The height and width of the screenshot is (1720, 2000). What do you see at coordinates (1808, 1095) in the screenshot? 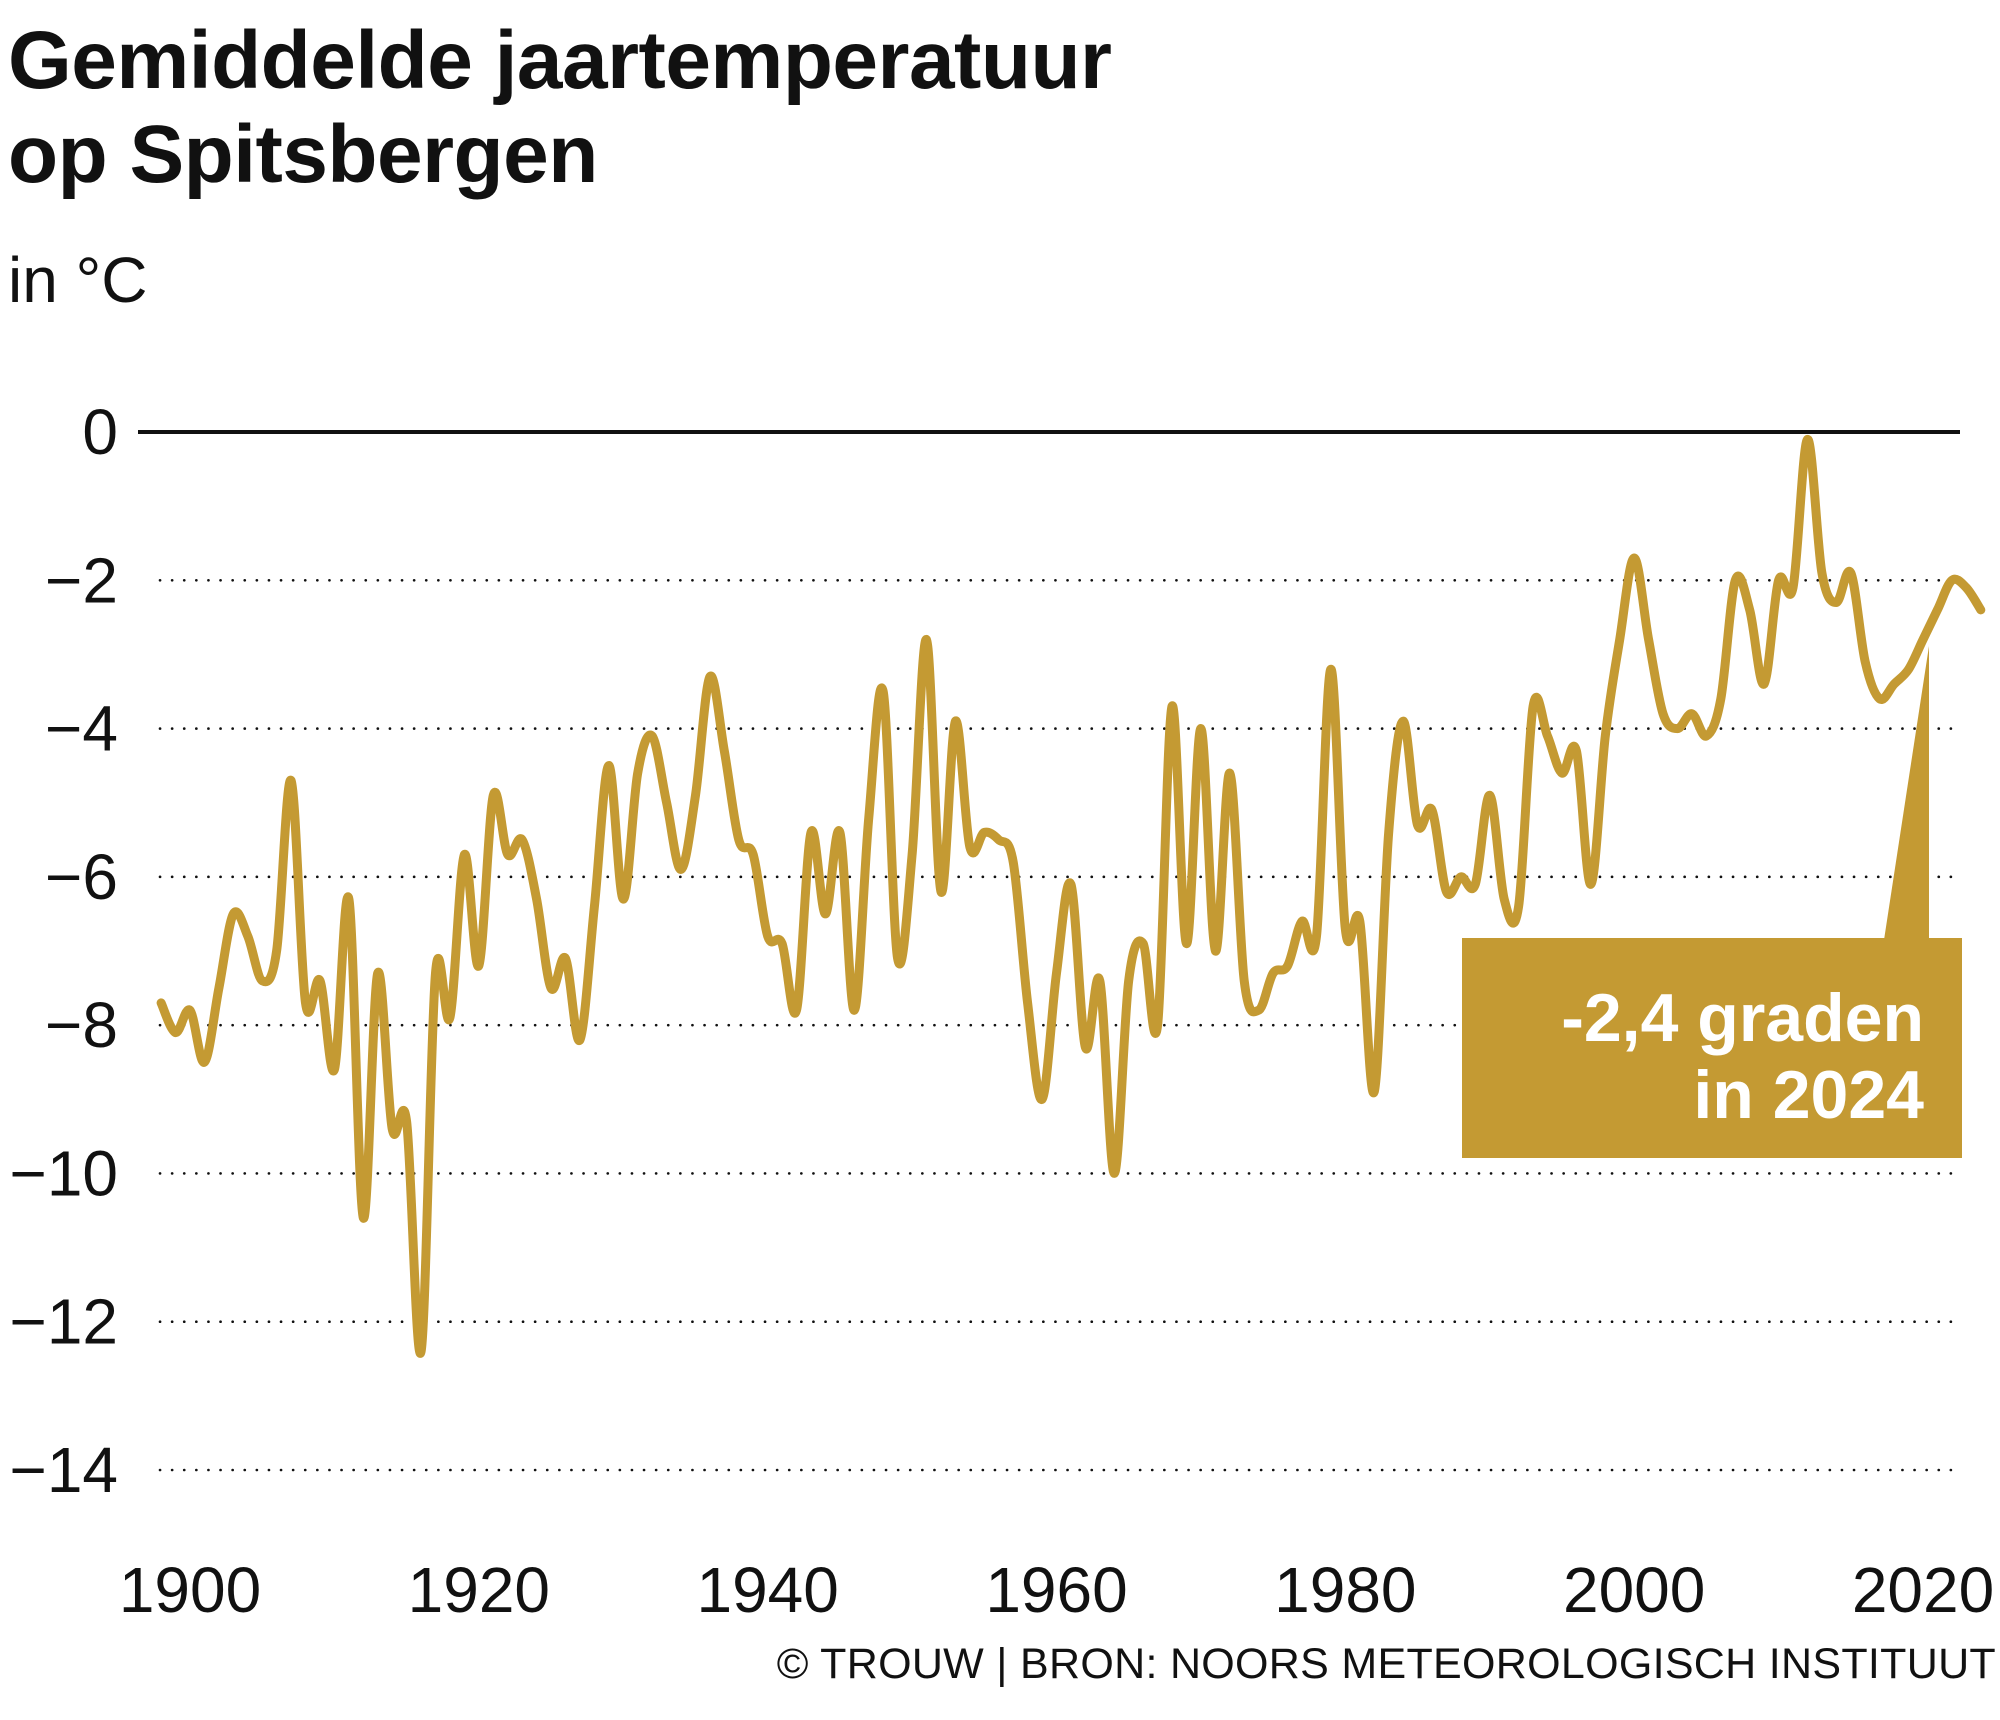
I see `annotation-text-line-2: in 2024` at bounding box center [1808, 1095].